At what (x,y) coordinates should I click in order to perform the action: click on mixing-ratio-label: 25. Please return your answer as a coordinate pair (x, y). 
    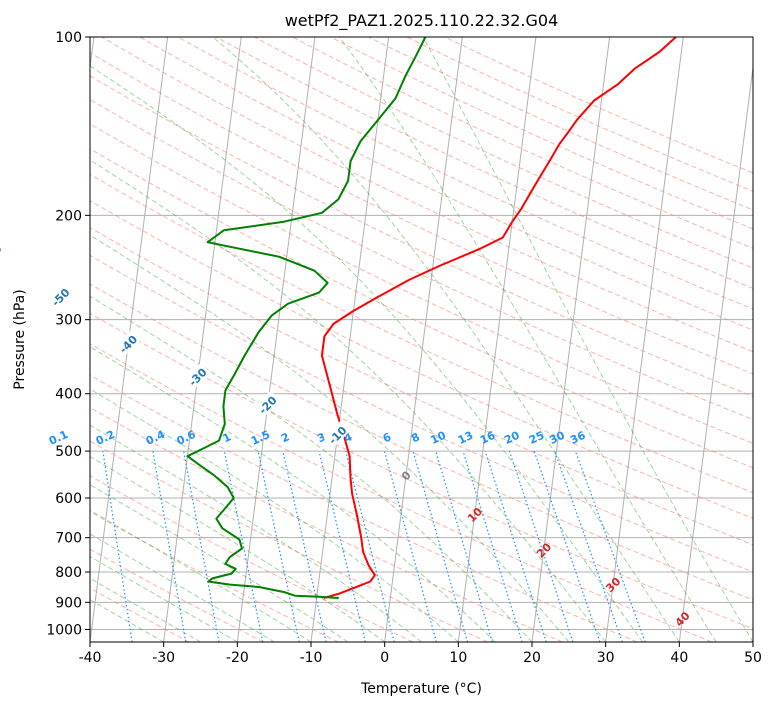
    Looking at the image, I should click on (536, 438).